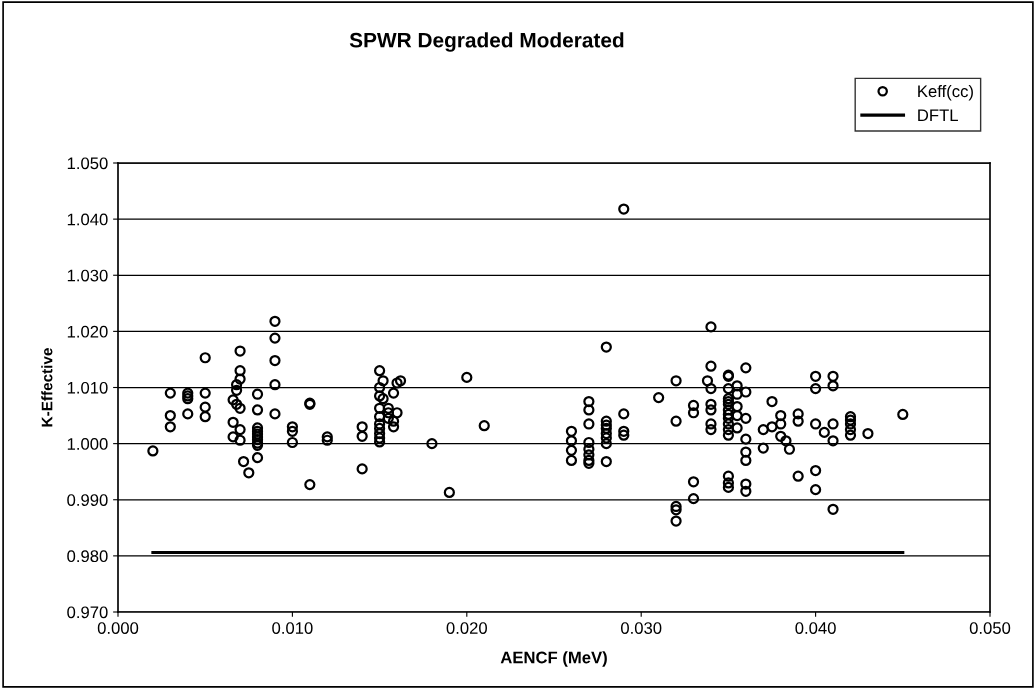 This screenshot has height=689, width=1036. What do you see at coordinates (466, 628) in the screenshot?
I see `x-tick-label: 0.020` at bounding box center [466, 628].